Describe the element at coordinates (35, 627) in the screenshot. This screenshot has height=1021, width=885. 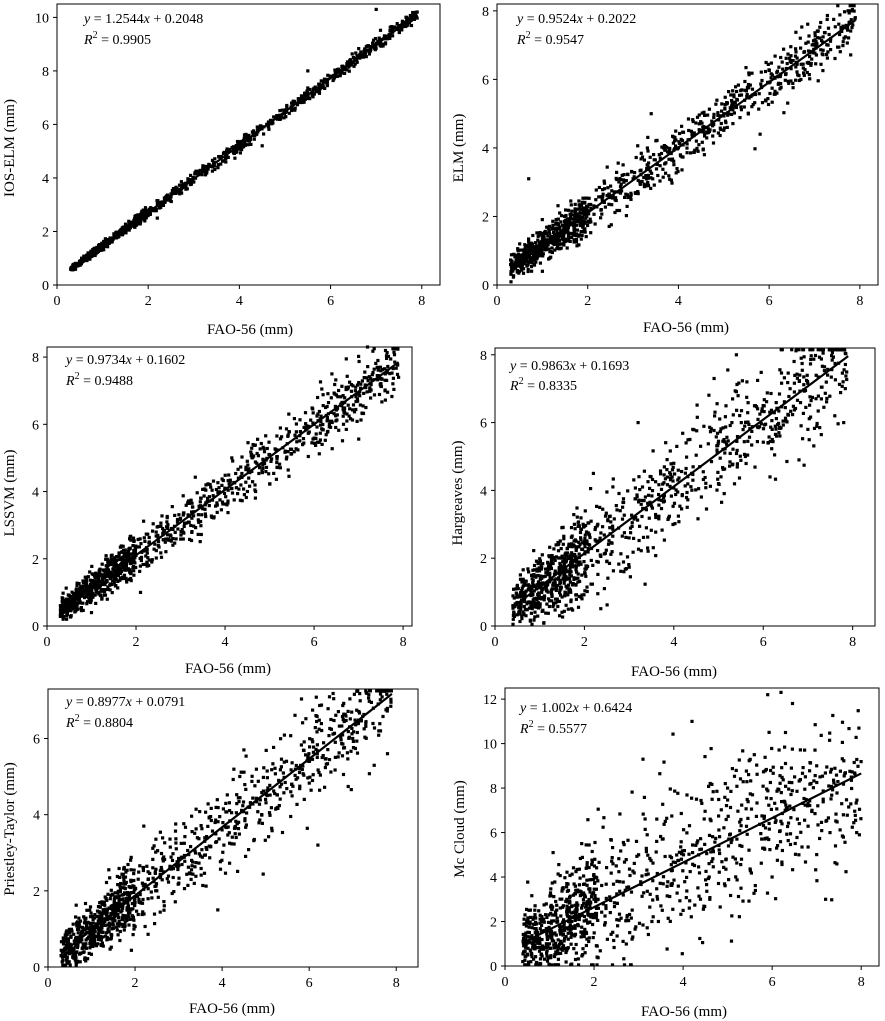
I see `y-tick-label: 0` at that location.